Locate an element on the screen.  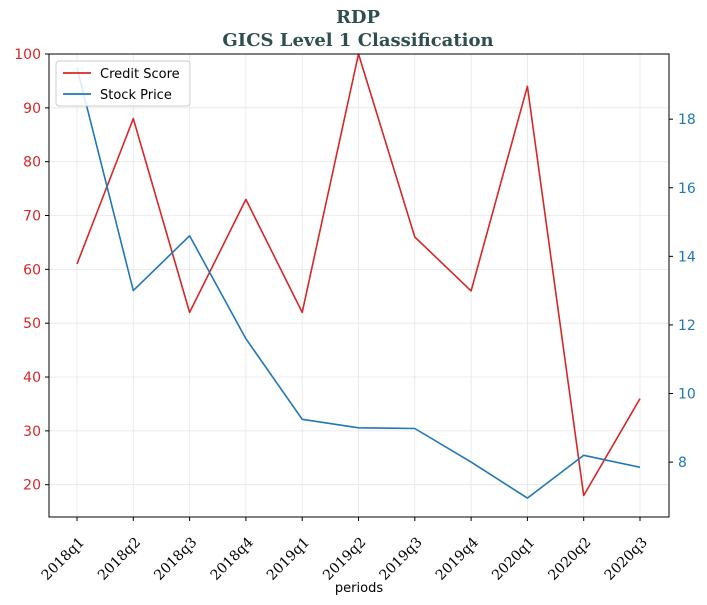
right-tick-label: 12 is located at coordinates (687, 326).